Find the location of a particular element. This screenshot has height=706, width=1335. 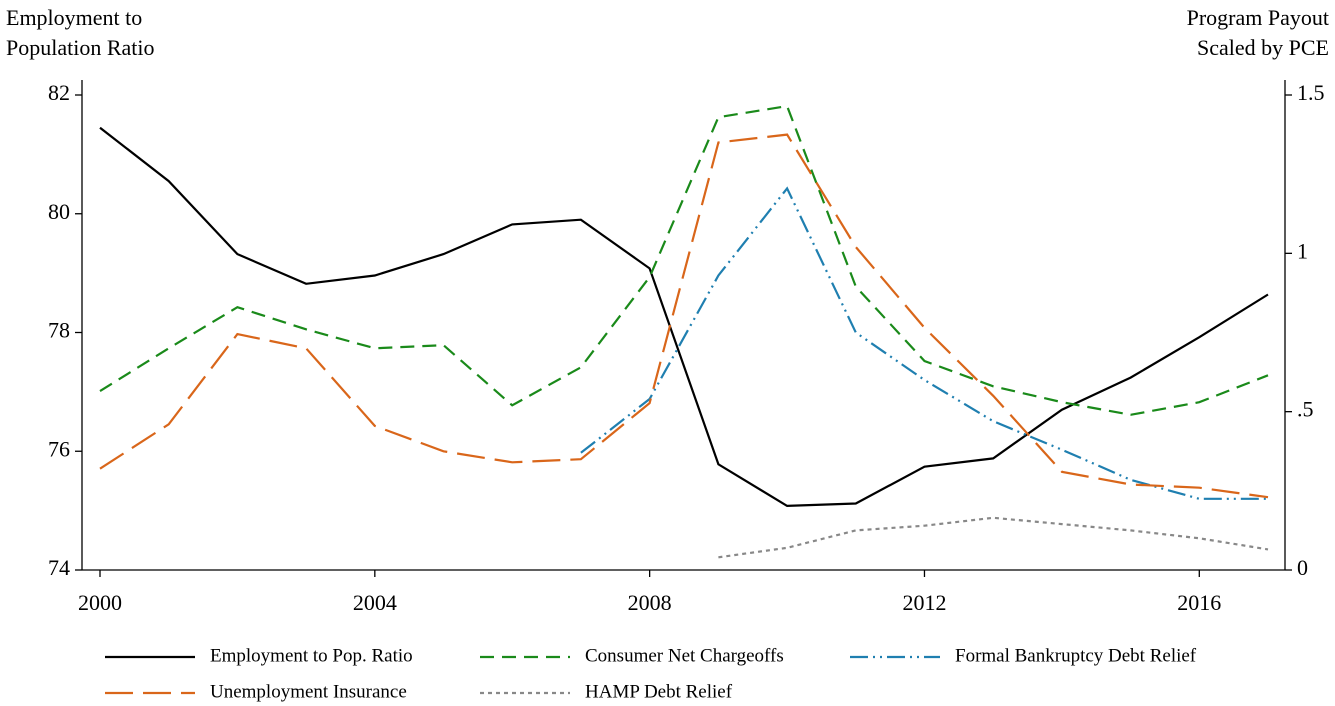

y-tick-label: 82 is located at coordinates (59, 92).